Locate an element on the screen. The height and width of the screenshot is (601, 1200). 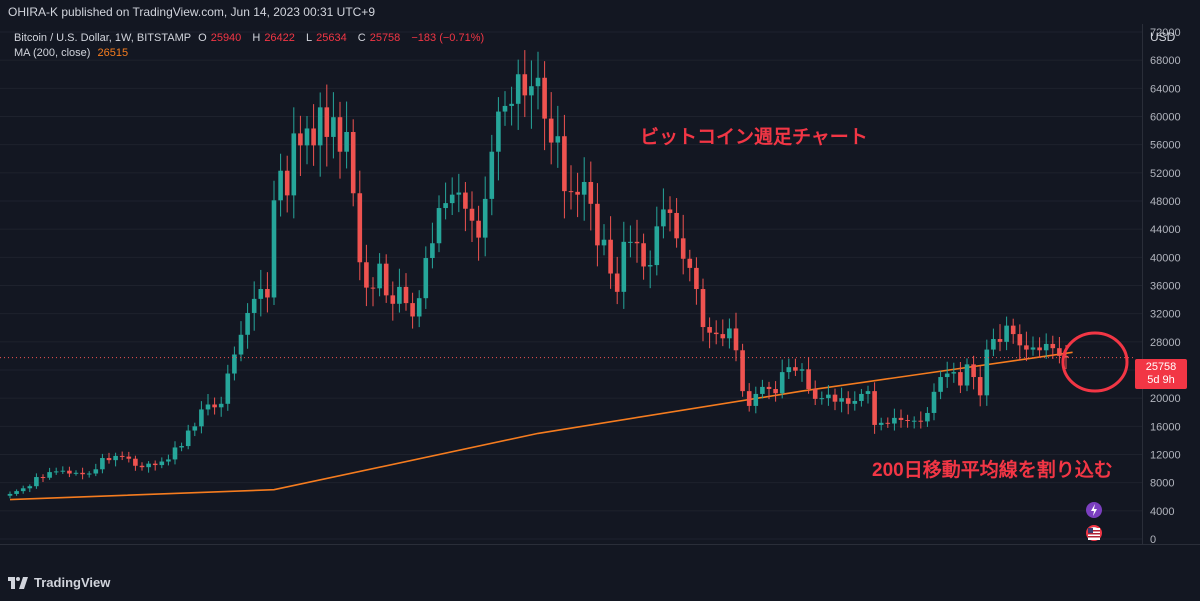
price-axis is located at coordinates (1171, 284).